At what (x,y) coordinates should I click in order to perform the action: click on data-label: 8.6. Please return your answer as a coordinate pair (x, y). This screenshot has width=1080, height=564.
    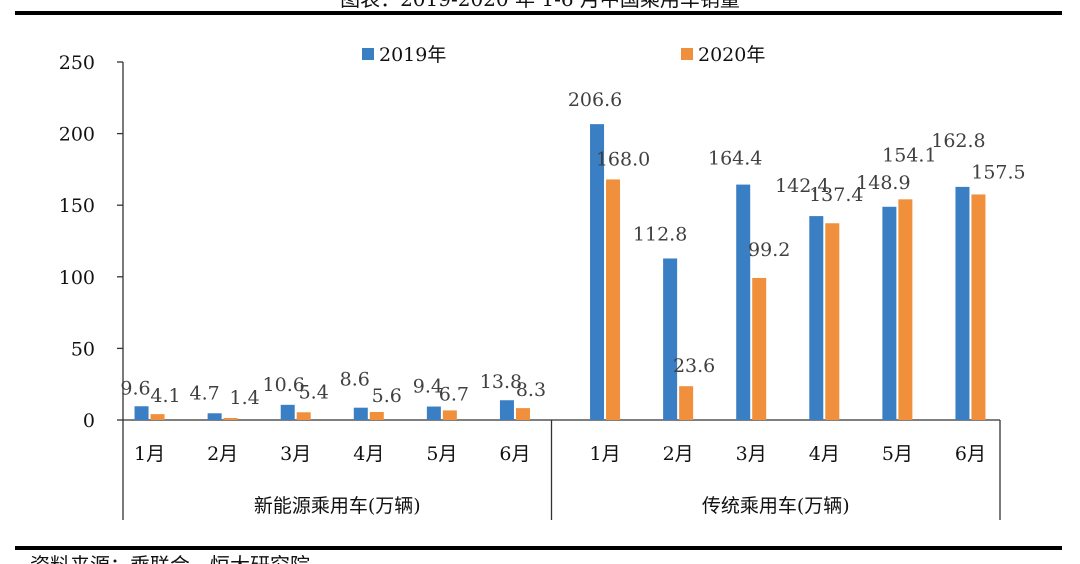
    Looking at the image, I should click on (355, 380).